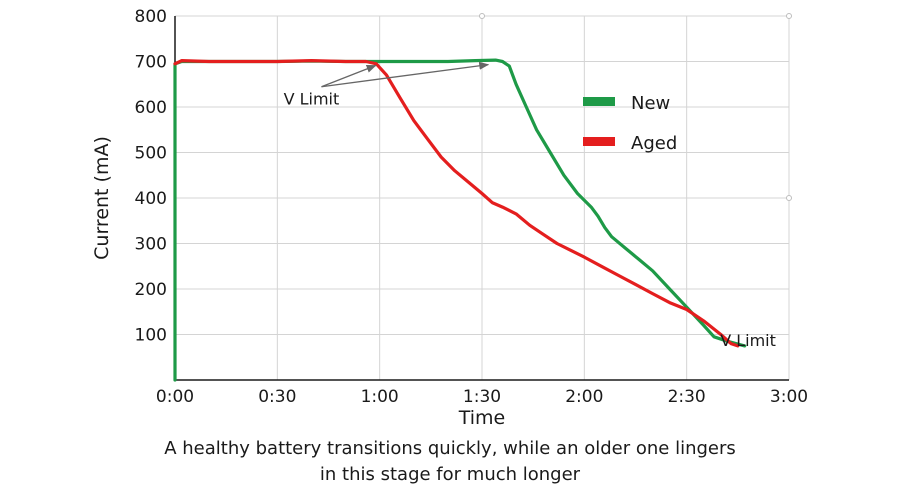 This screenshot has height=500, width=900. What do you see at coordinates (654, 143) in the screenshot?
I see `legend-label-aged: Aged` at bounding box center [654, 143].